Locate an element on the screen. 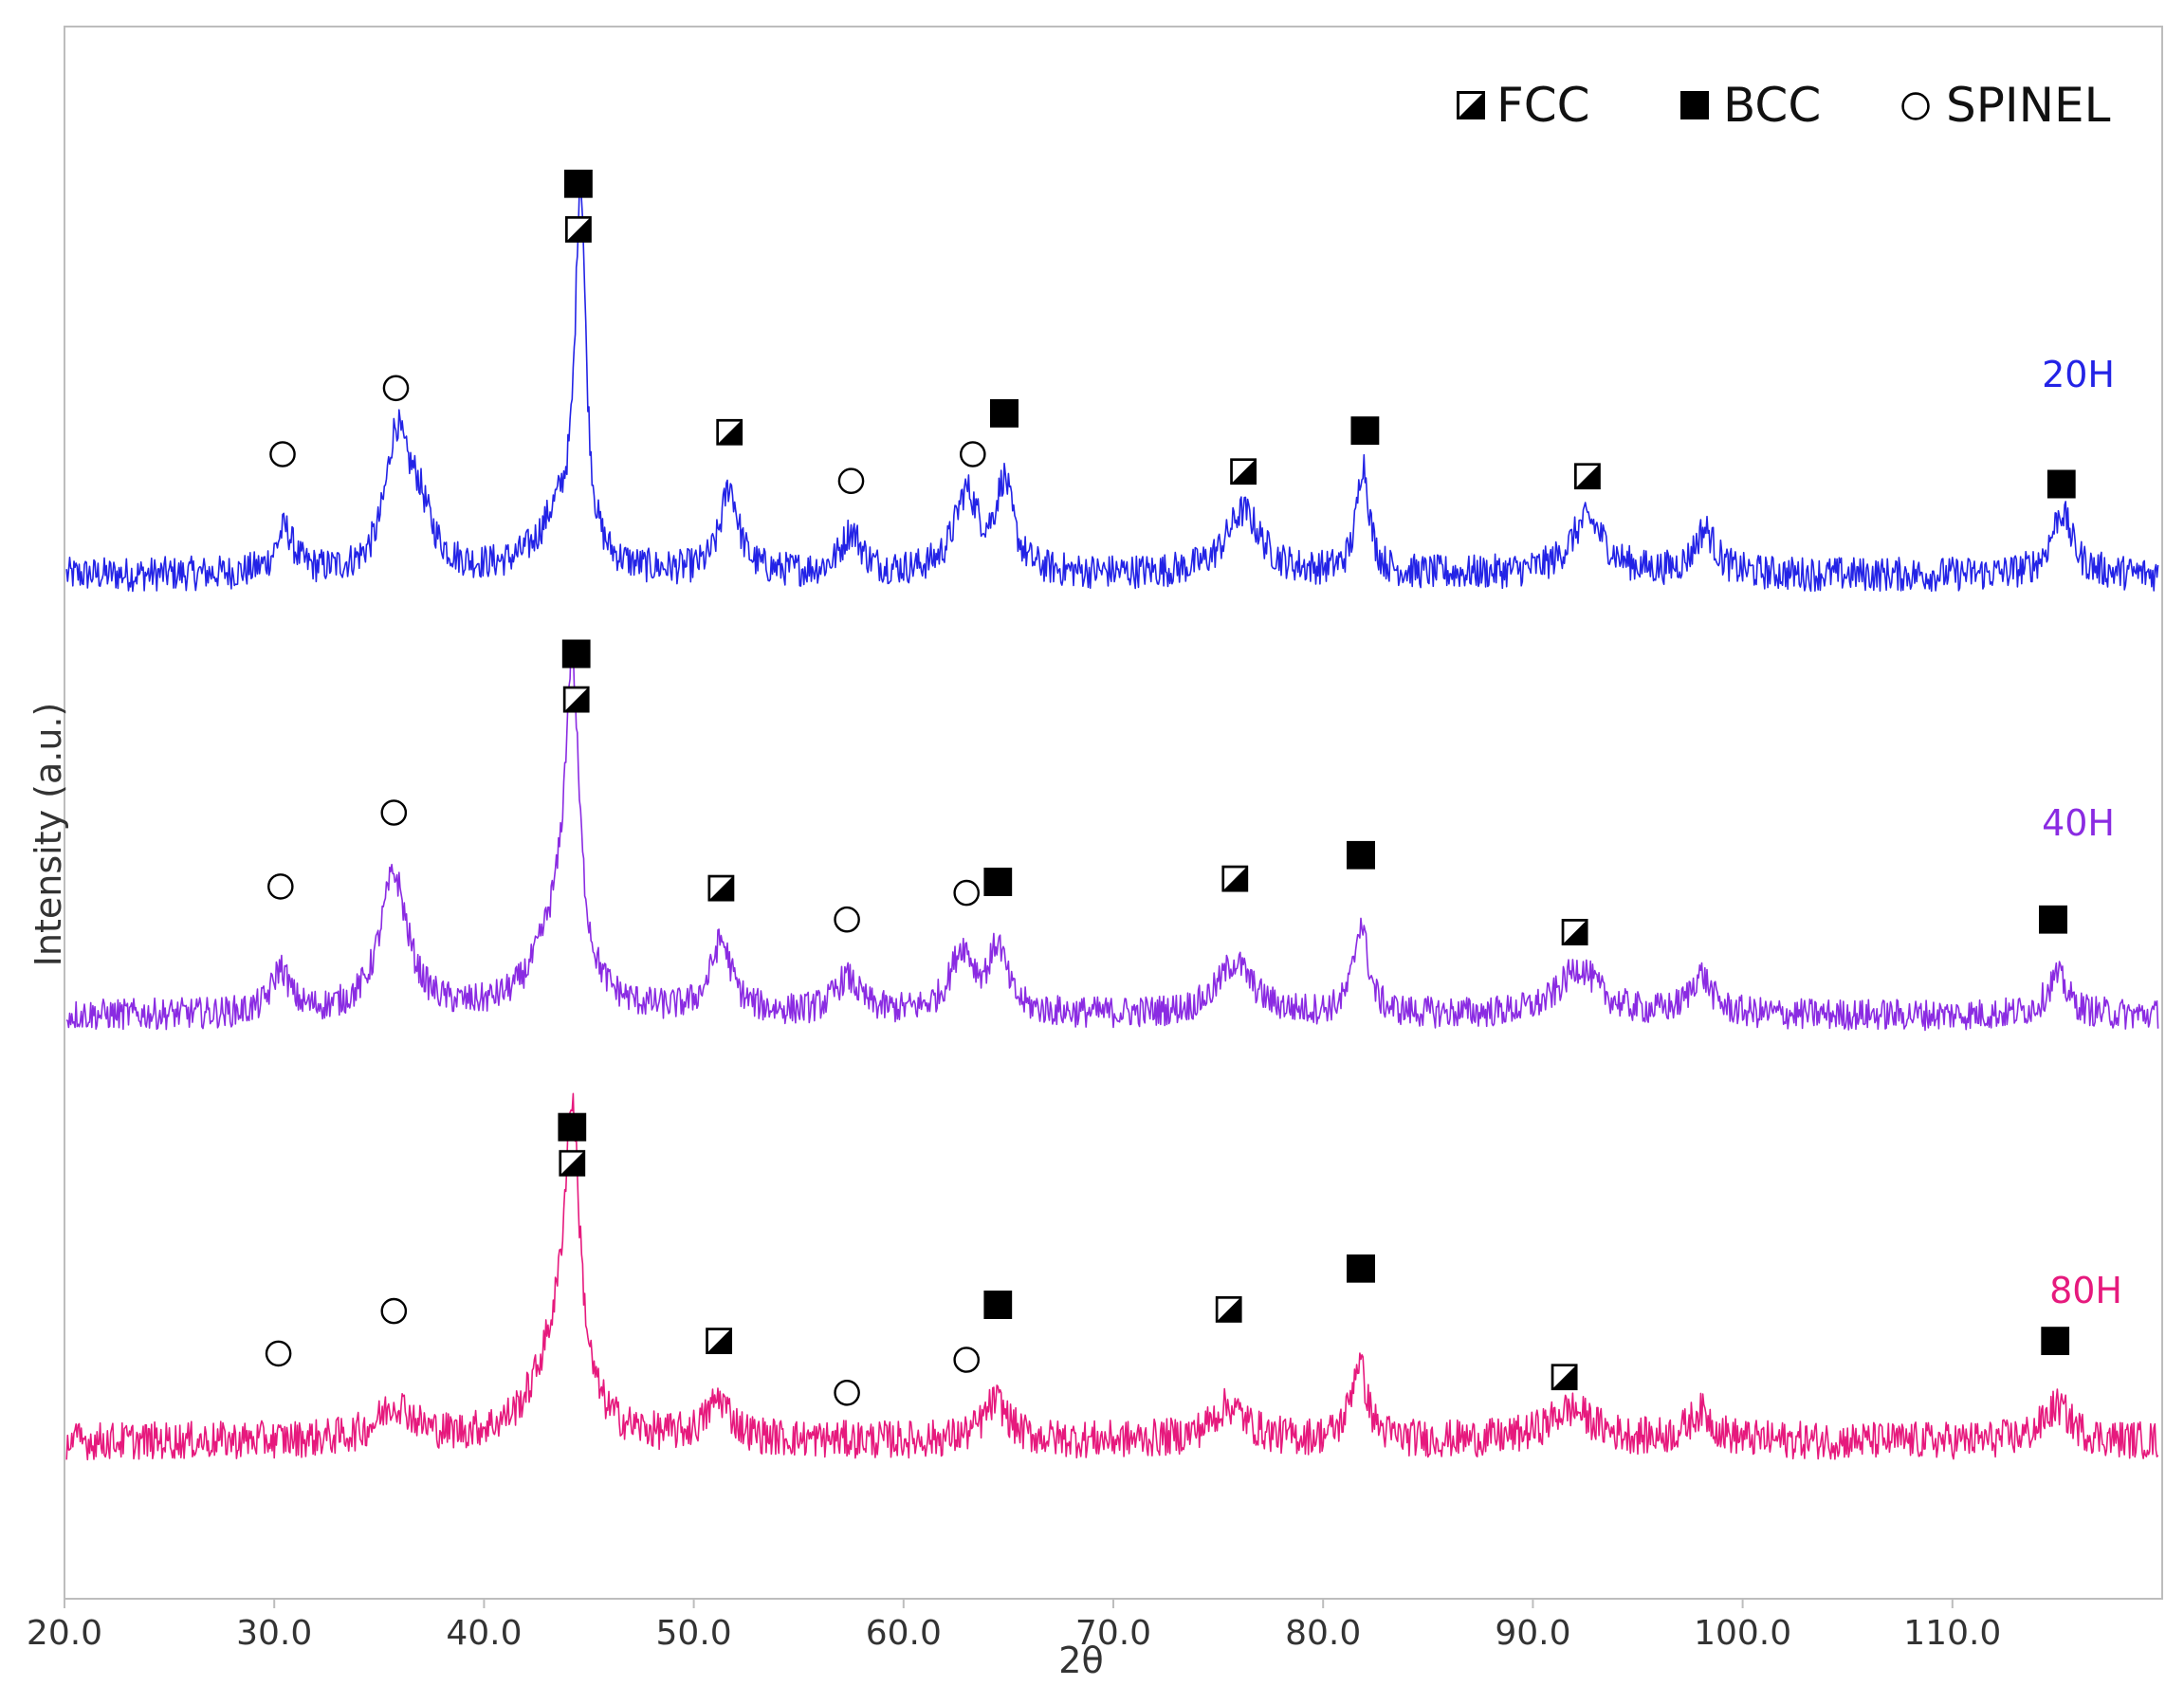 This screenshot has width=2184, height=1704. x-tick-label: 60.0 is located at coordinates (904, 1633).